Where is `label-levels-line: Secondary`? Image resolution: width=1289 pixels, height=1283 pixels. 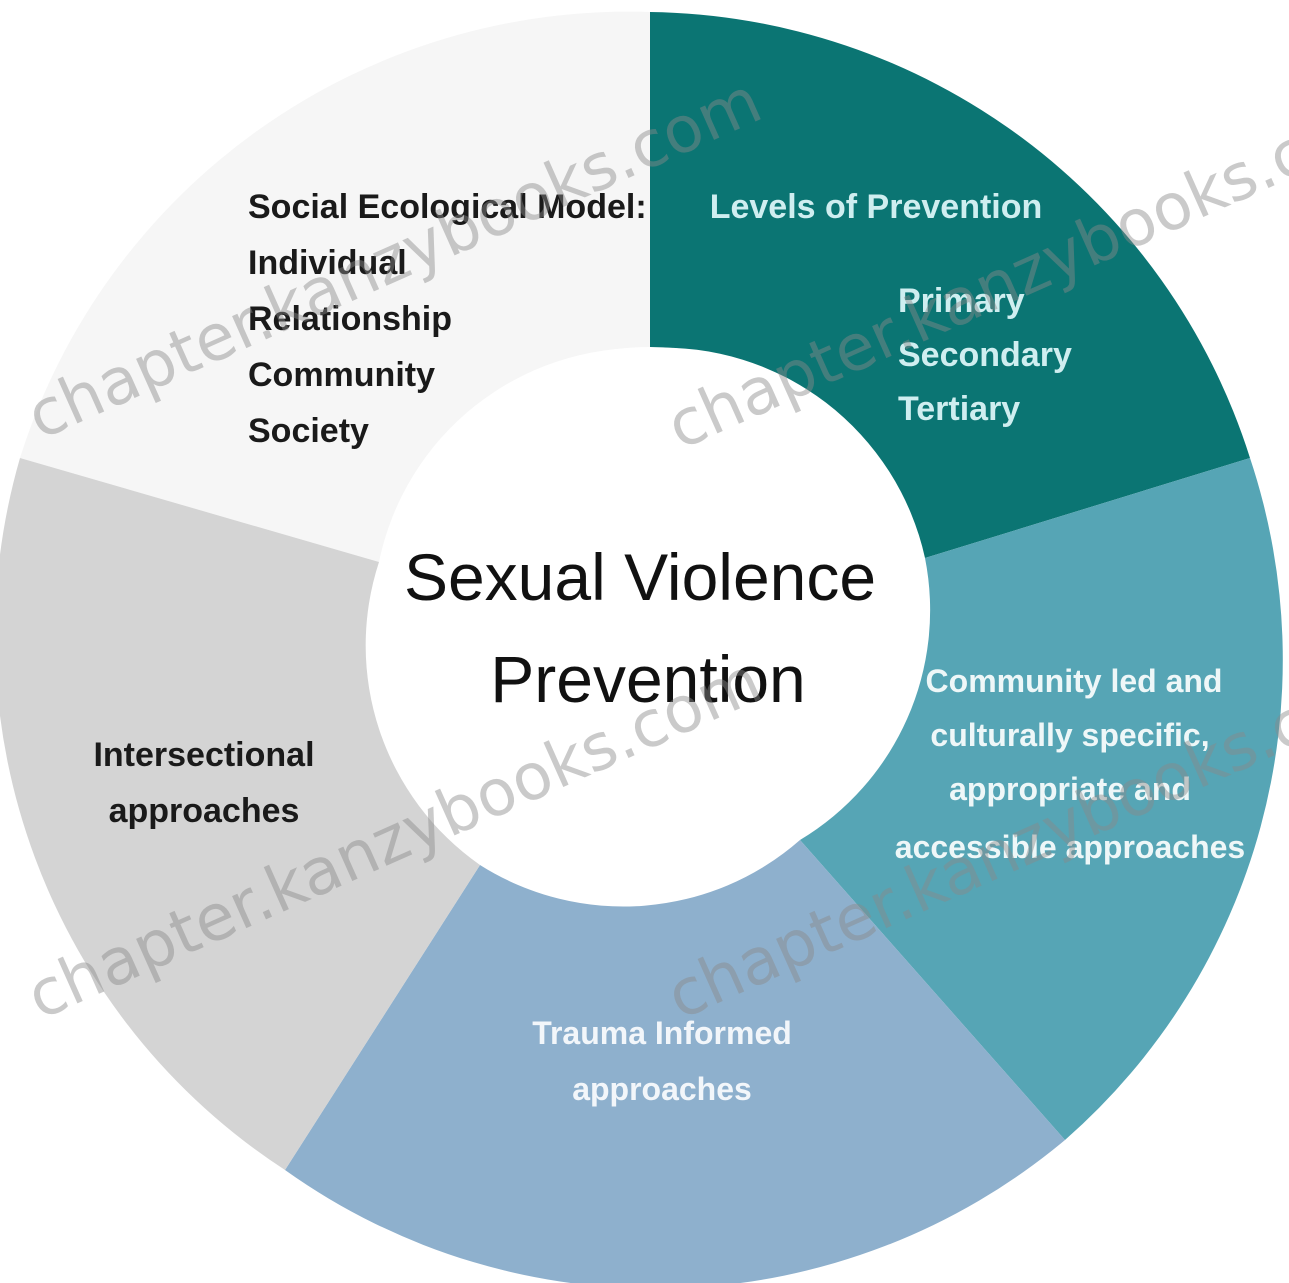
label-levels-line: Secondary is located at coordinates (985, 355).